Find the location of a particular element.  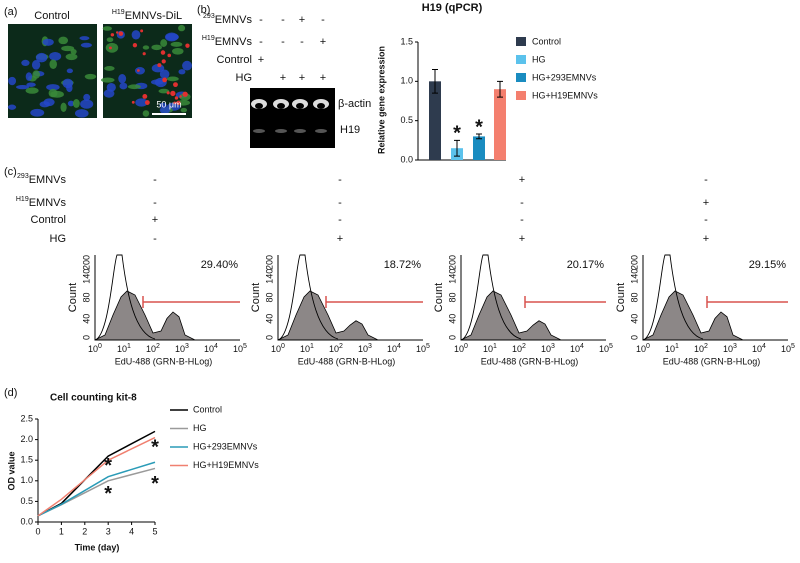

band-core is located at coordinates (300, 106).